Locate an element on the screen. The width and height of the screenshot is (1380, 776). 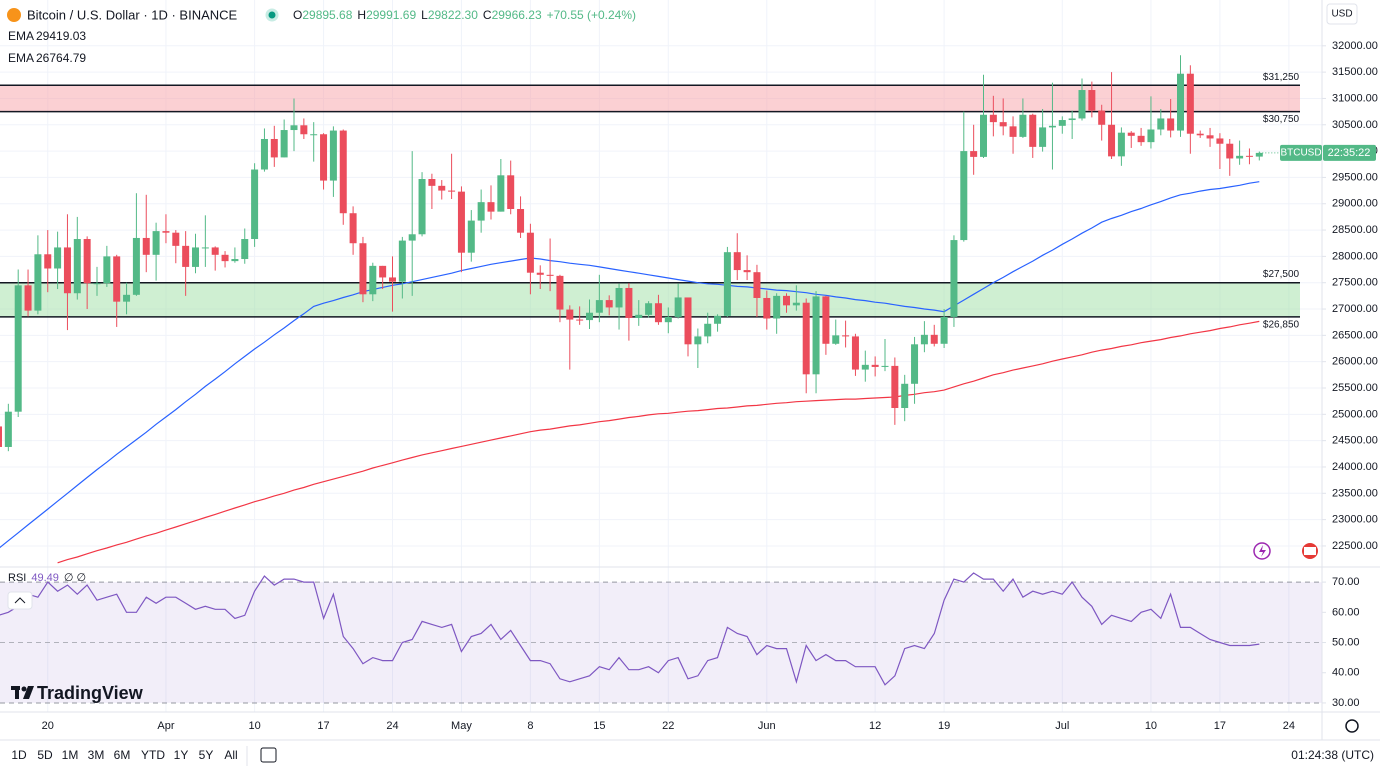
legend-key: C is located at coordinates (487, 15).